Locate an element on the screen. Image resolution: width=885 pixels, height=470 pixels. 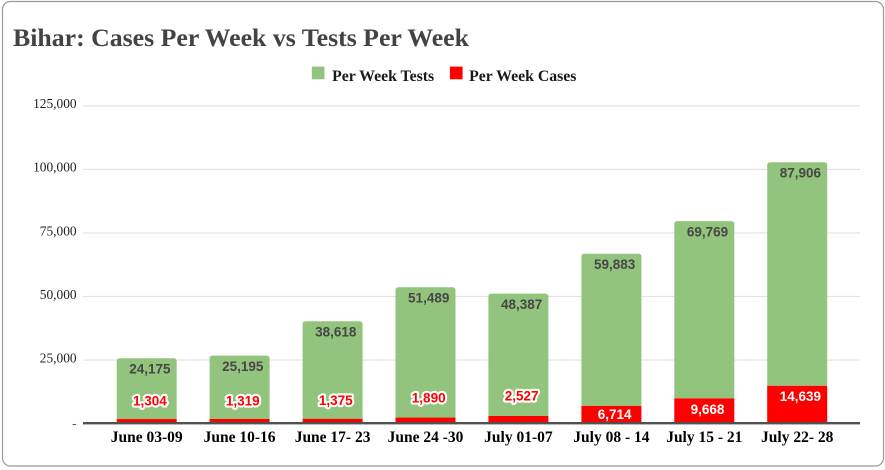
svg-text: June 10-16 is located at coordinates (240, 437).